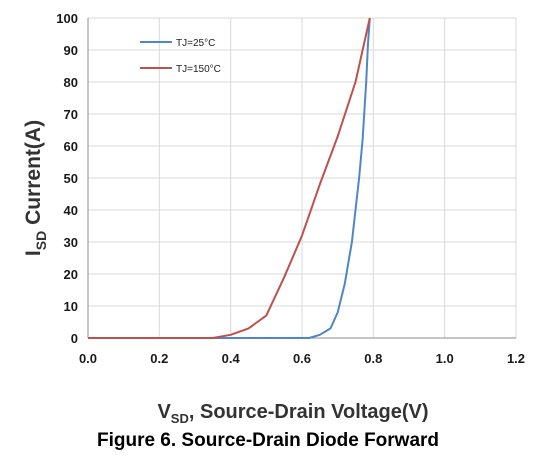  I want to click on y-tick-label: 60, so click(71, 146).